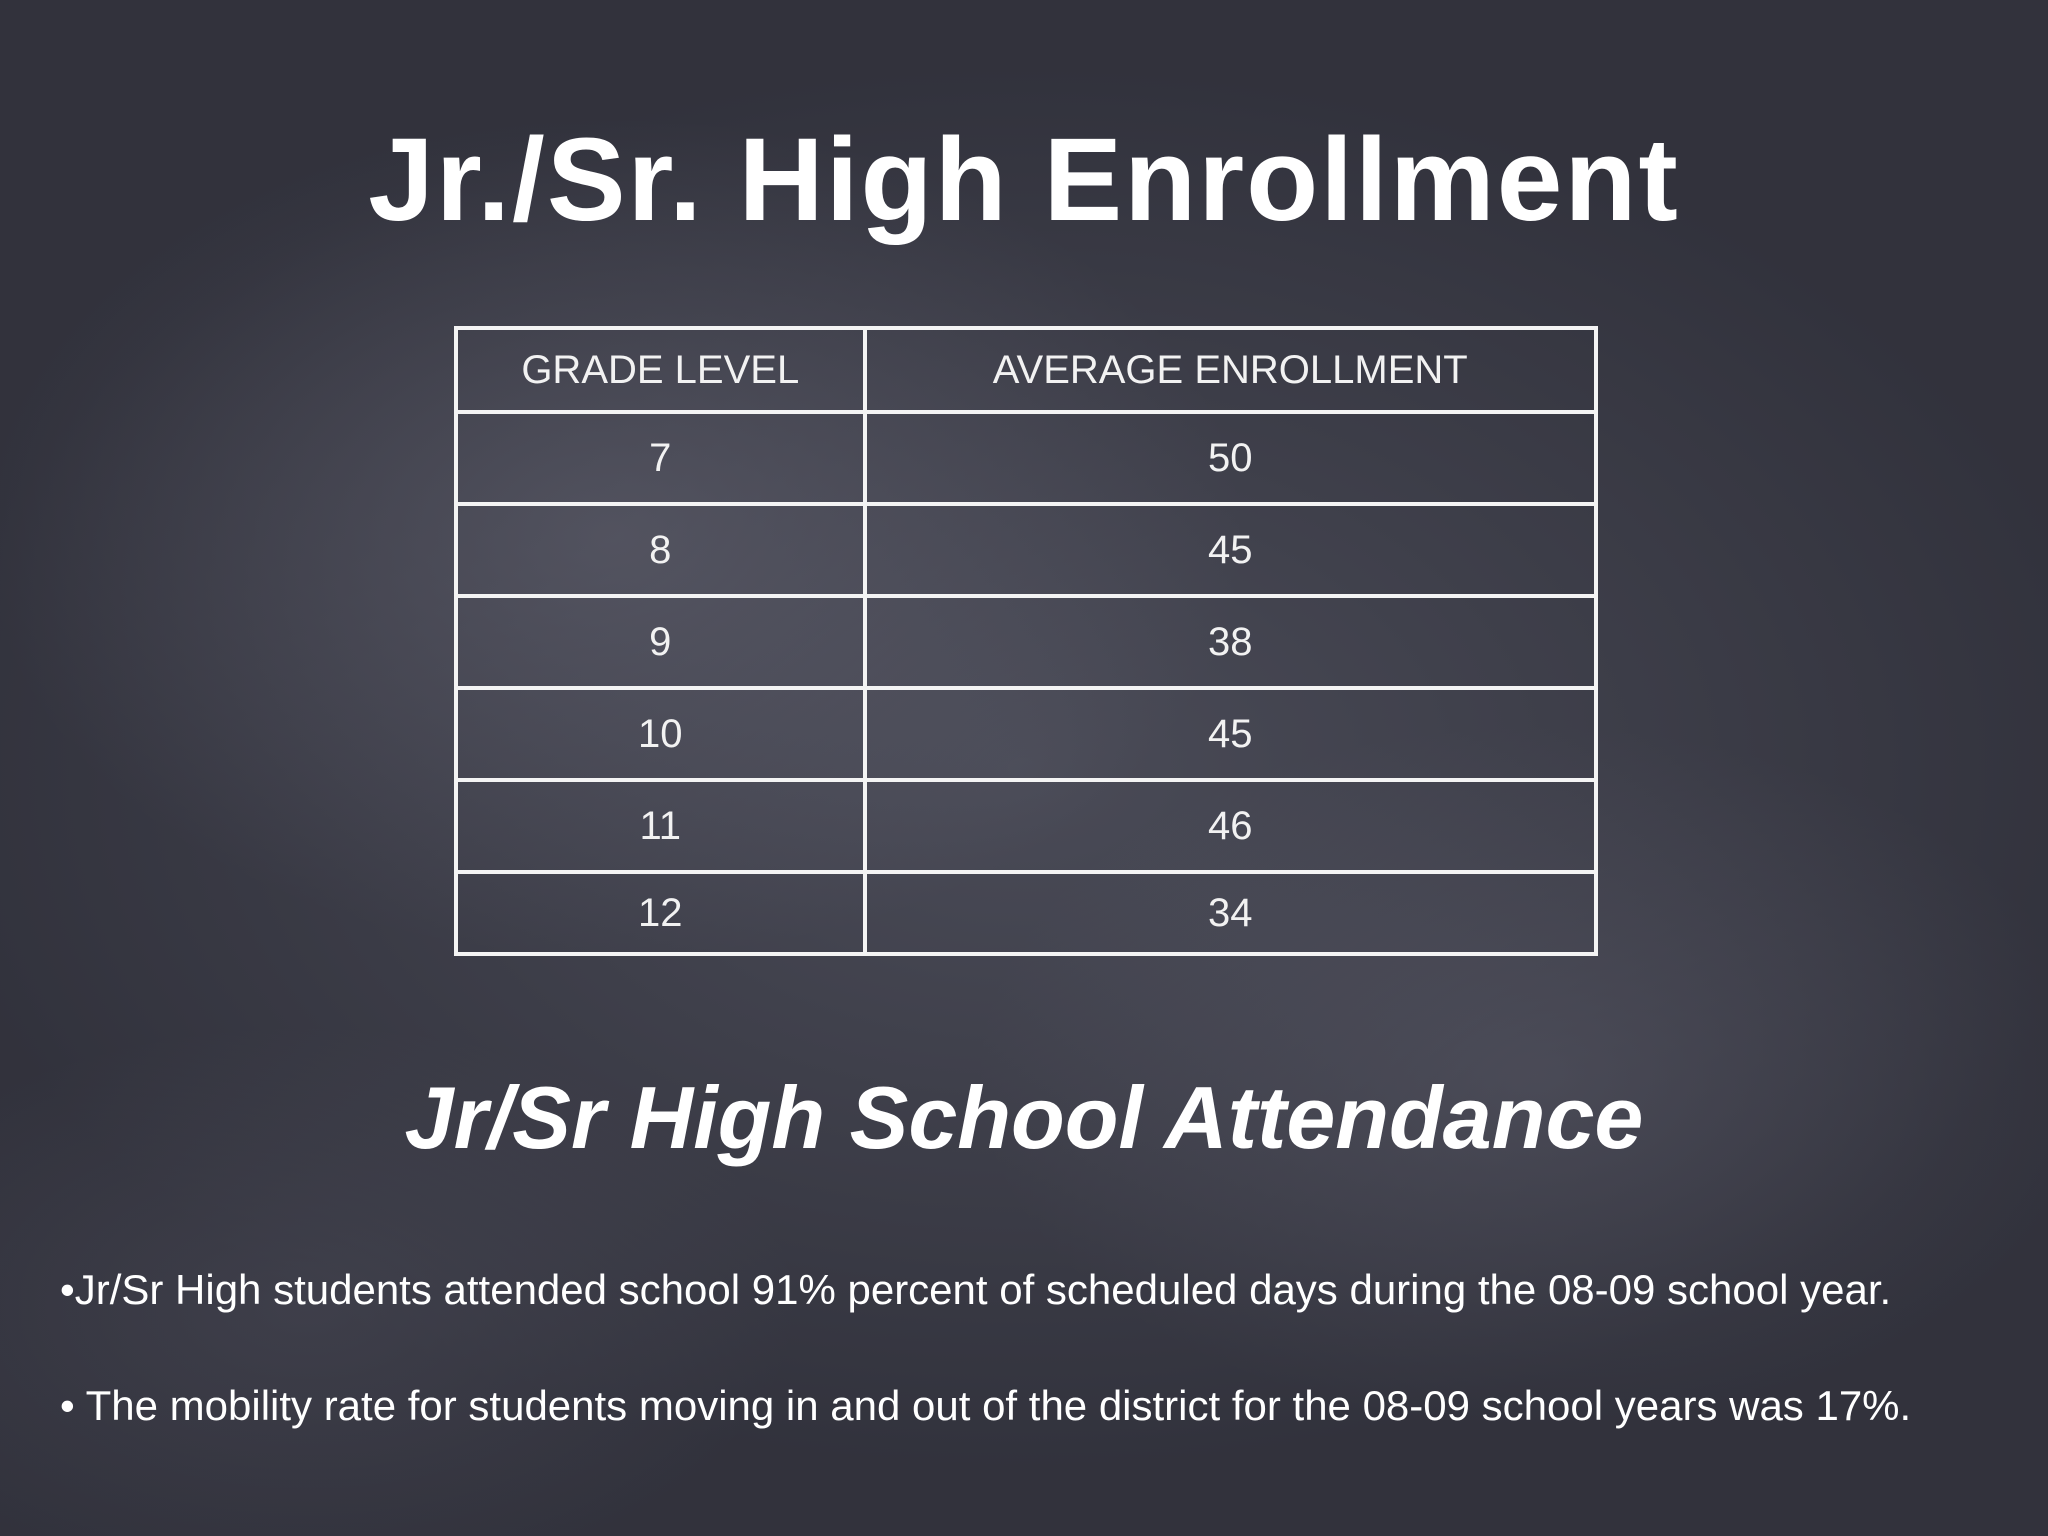  I want to click on header-grade-level: GRADE LEVEL, so click(660, 370).